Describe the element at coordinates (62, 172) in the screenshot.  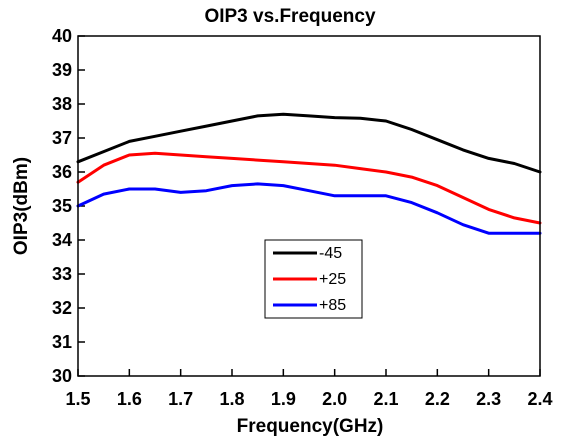
I see `y-tick-label: 36` at that location.